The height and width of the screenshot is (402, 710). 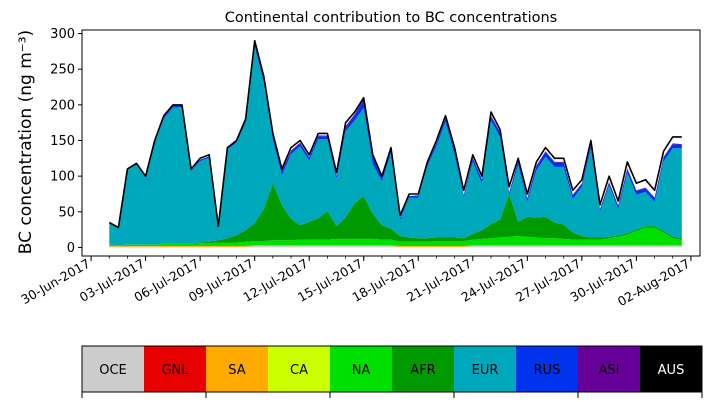 What do you see at coordinates (62, 141) in the screenshot?
I see `y-tick-label: 150` at bounding box center [62, 141].